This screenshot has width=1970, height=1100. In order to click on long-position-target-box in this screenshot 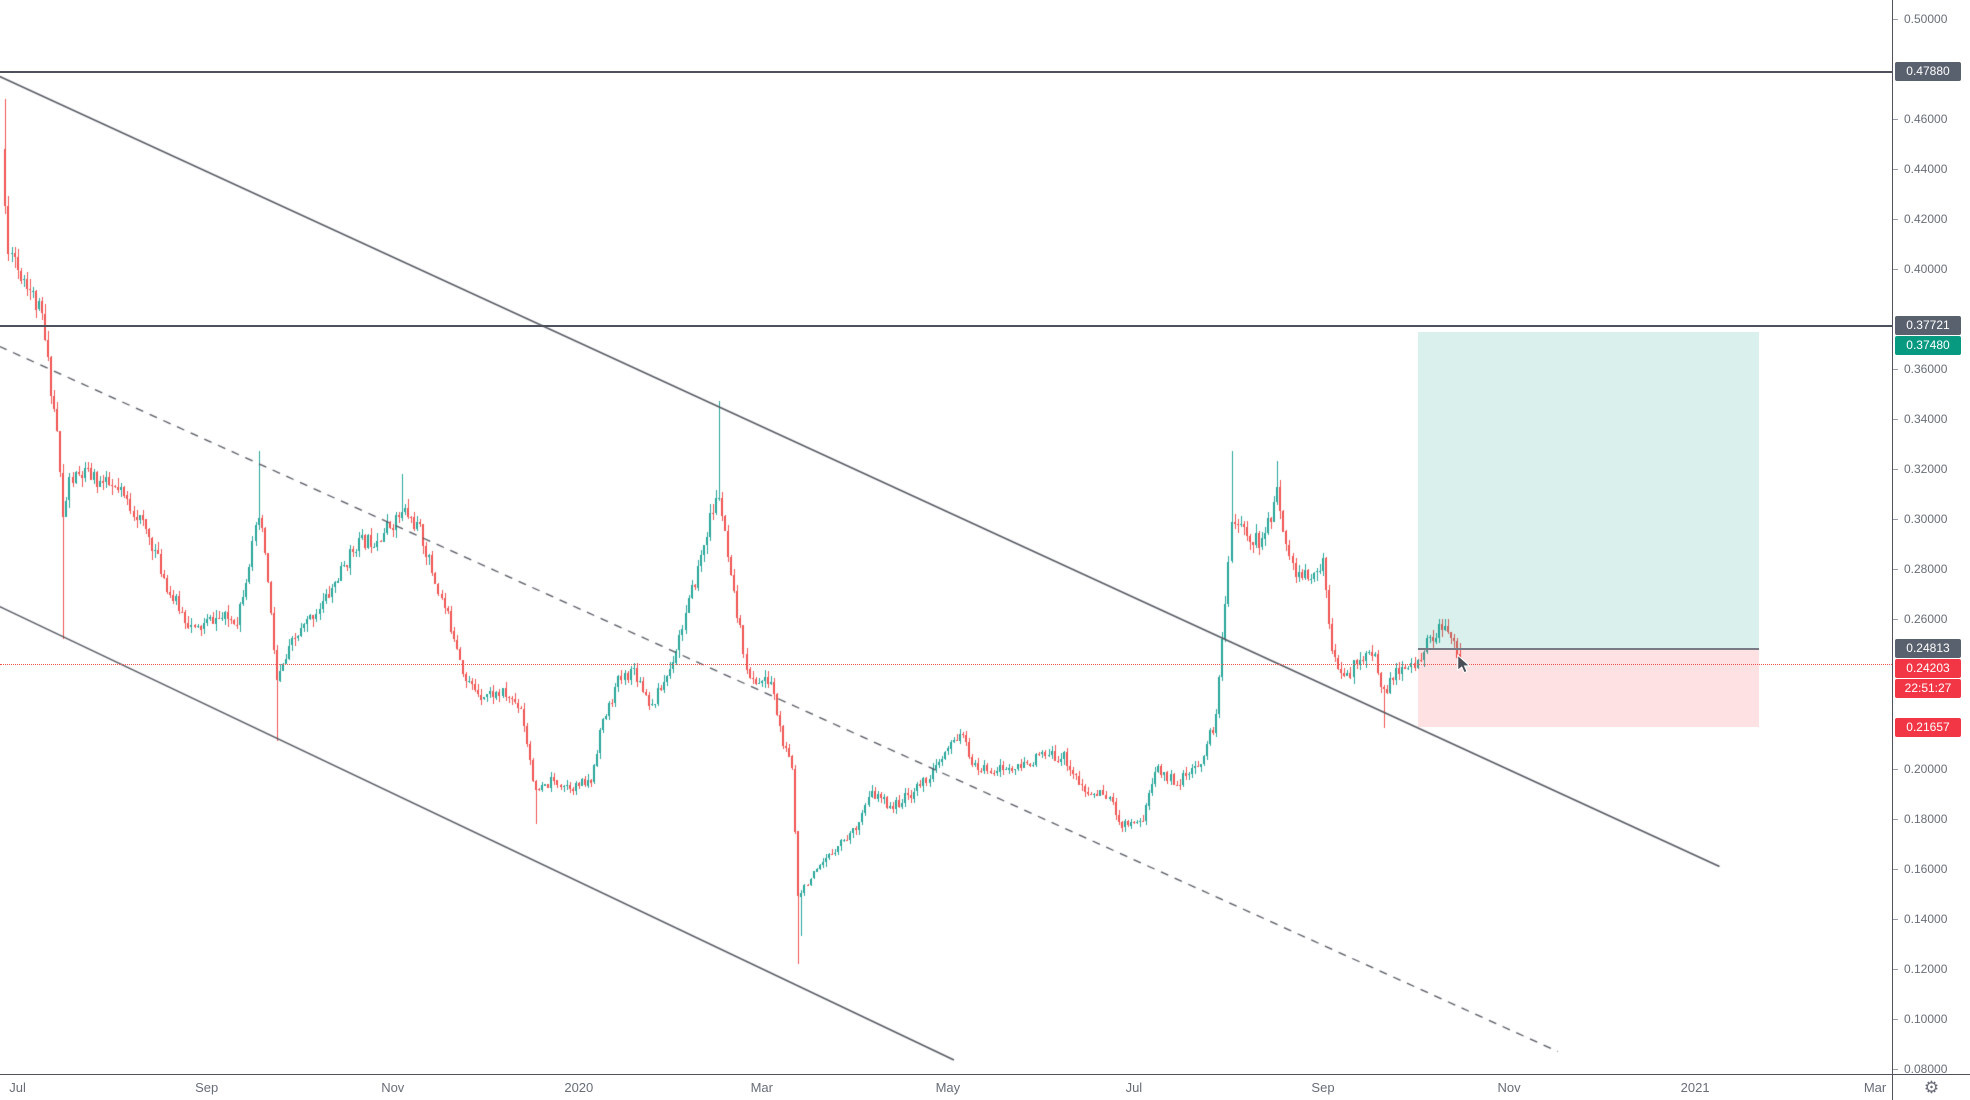, I will do `click(1588, 490)`.